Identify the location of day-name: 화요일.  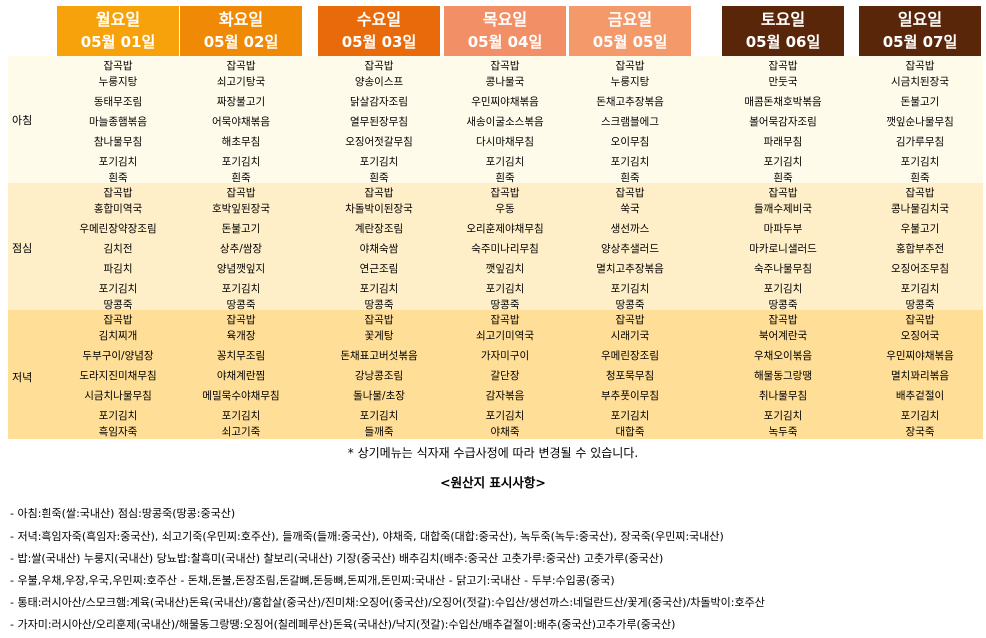
(241, 19).